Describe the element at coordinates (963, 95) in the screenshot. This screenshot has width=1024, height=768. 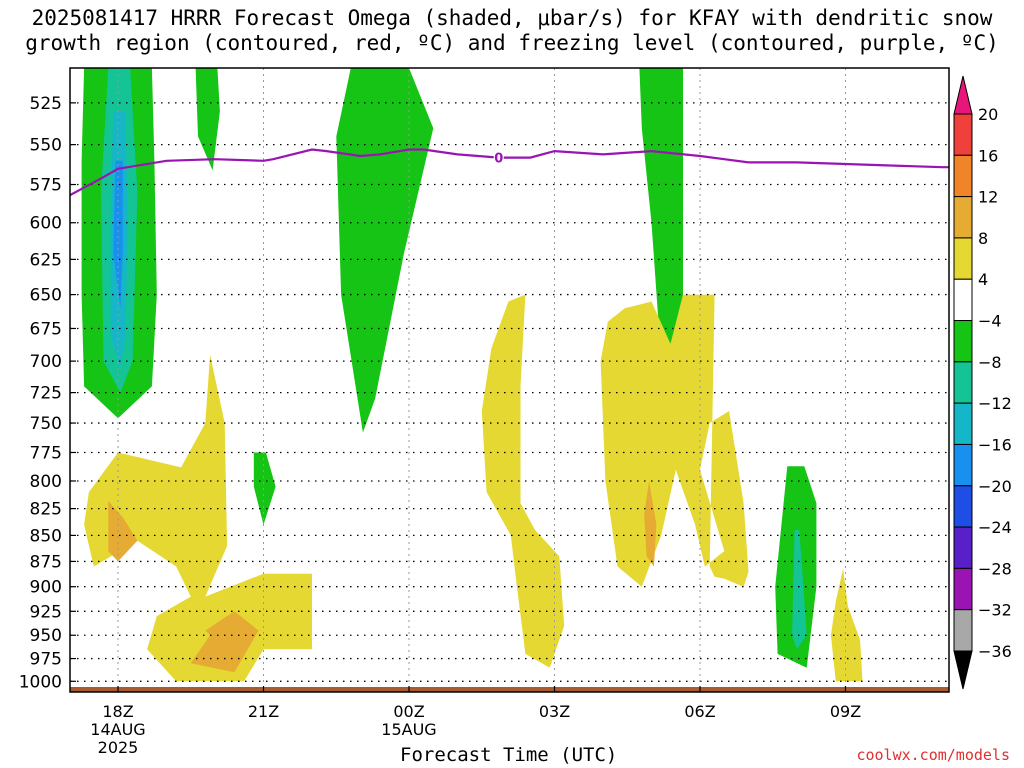
I see `colorbar-top-arrow` at that location.